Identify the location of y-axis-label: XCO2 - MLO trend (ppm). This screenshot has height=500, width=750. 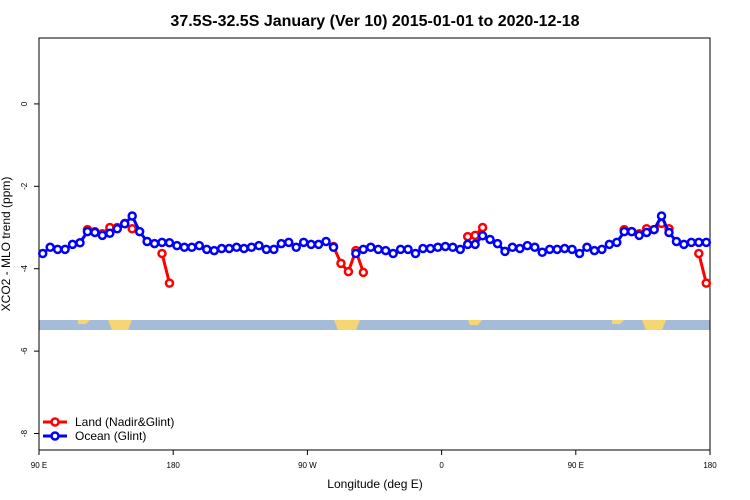
(6, 244).